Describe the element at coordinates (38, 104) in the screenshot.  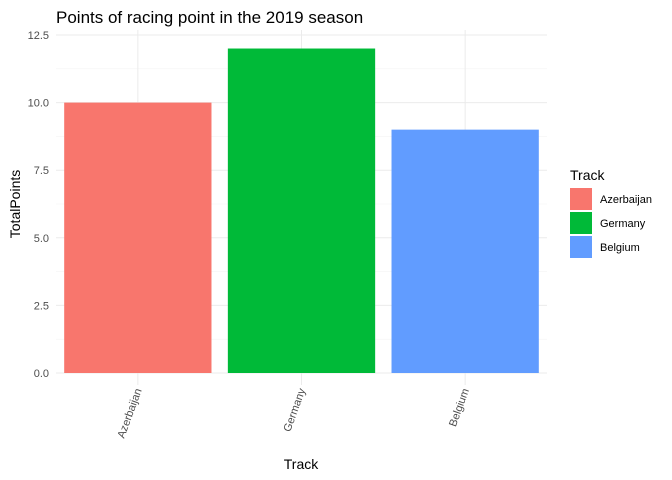
I see `y-tick-label: 10.0` at that location.